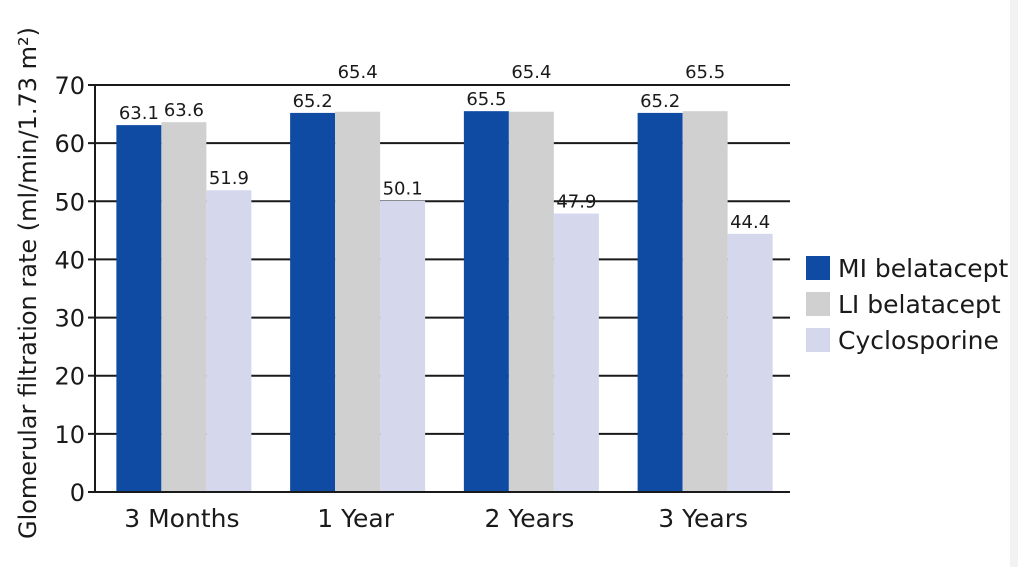  Describe the element at coordinates (139, 309) in the screenshot. I see `bar-mi-belatacept-3-months` at that location.